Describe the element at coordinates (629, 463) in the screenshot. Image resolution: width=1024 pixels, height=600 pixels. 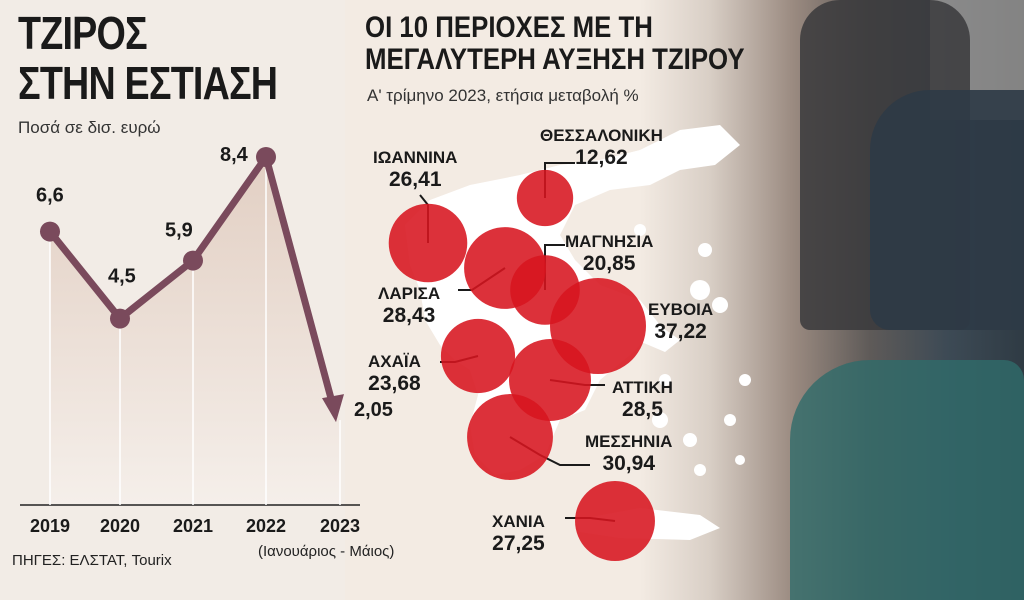
I see `region-value: 30,94` at that location.